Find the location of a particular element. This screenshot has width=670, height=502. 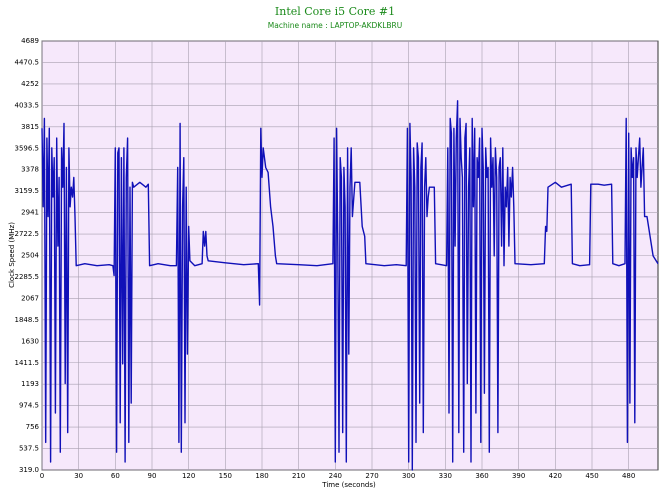

y-tick-label: 1193 is located at coordinates (30, 384).